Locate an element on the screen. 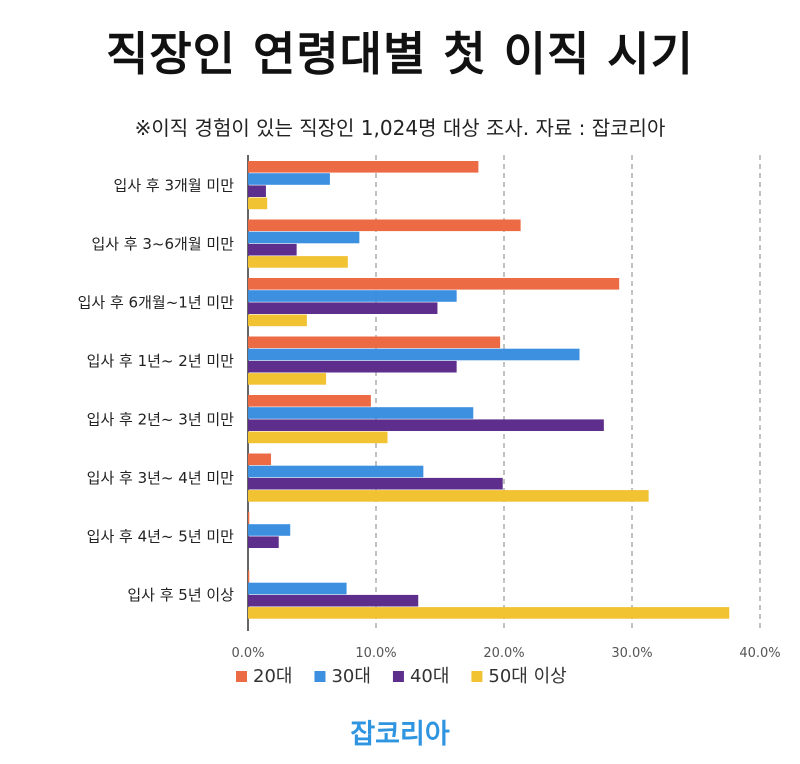  x-tick-label: 0.0% is located at coordinates (247, 653).